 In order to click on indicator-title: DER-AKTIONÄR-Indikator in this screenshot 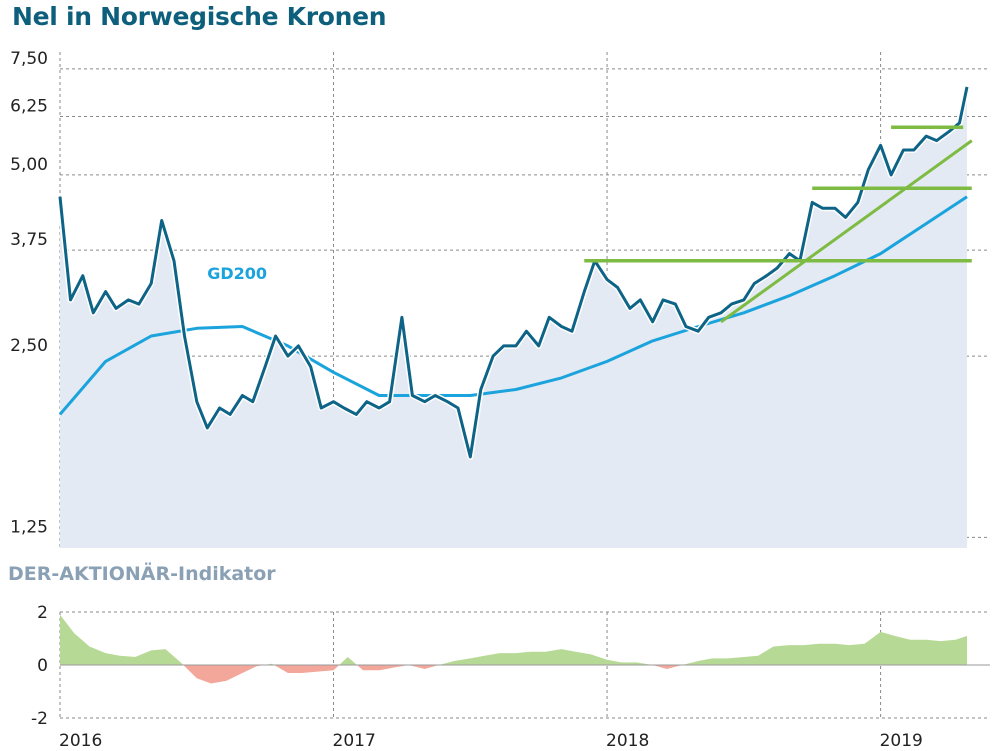, I will do `click(142, 574)`.